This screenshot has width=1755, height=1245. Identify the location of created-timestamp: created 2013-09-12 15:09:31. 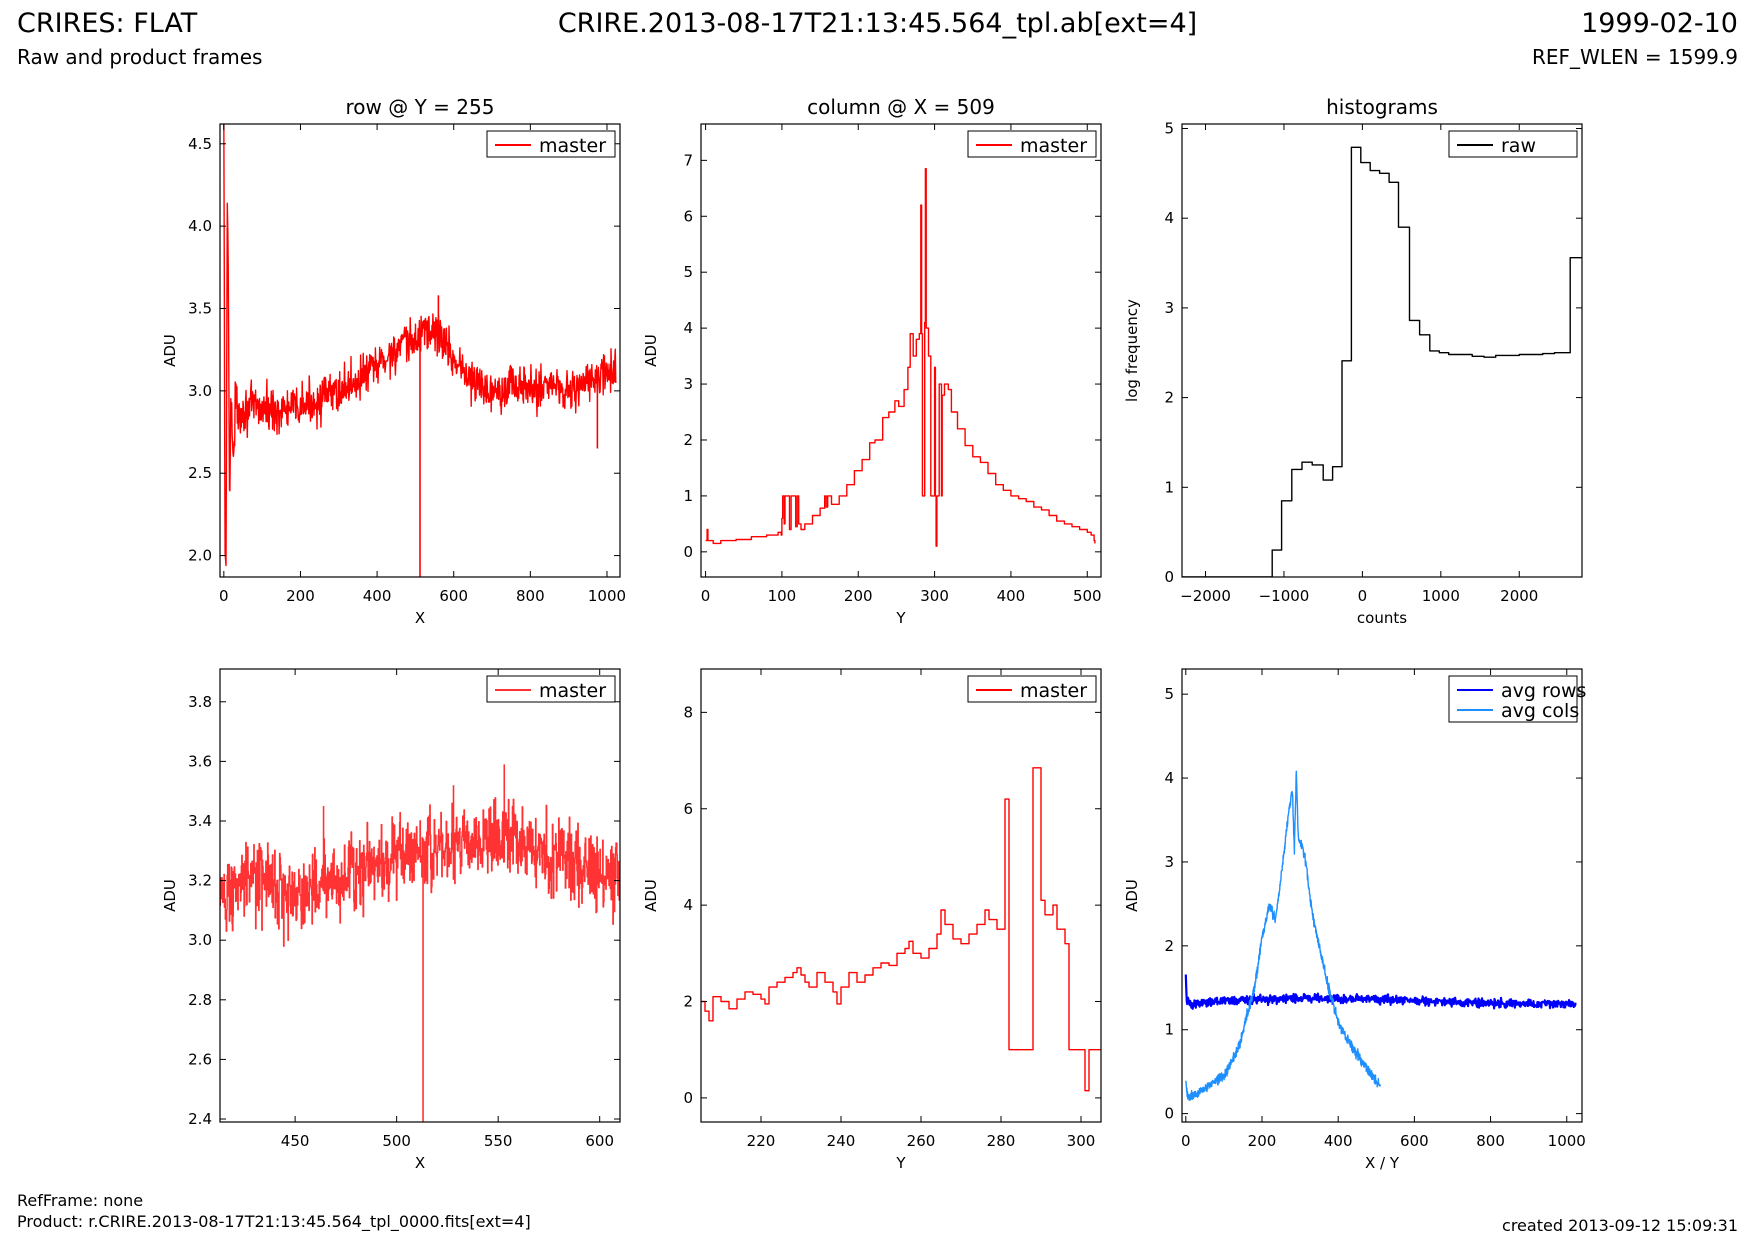
(1620, 1225).